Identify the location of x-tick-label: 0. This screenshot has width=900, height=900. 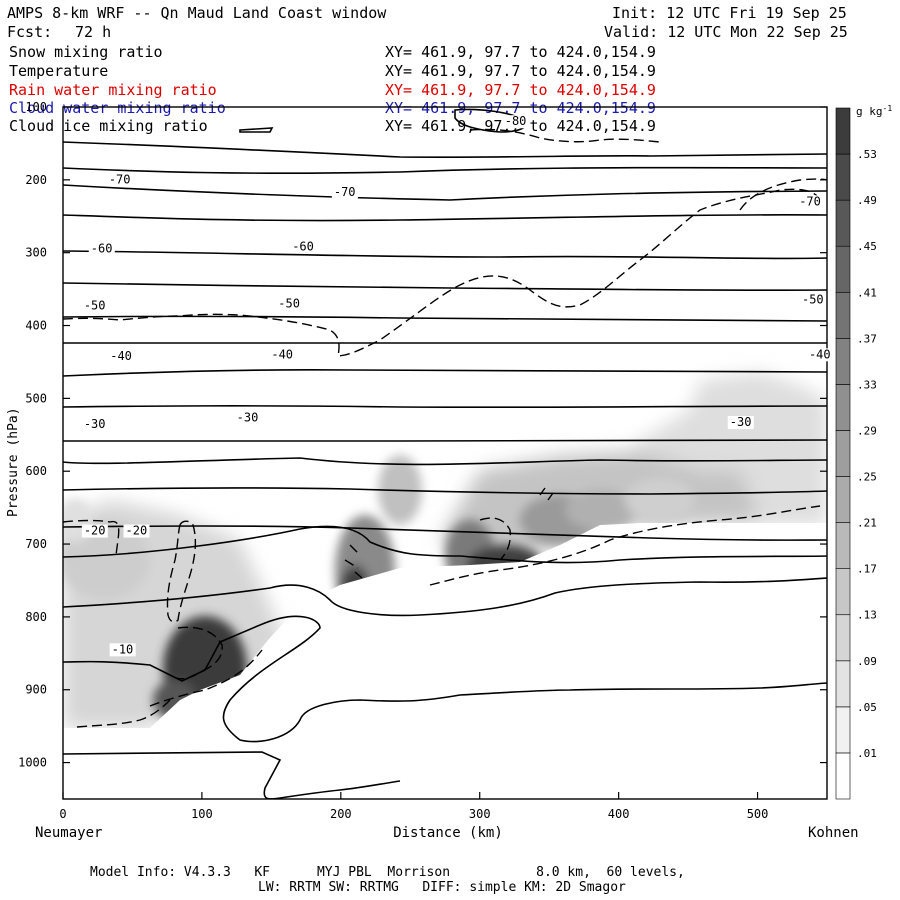
(62, 814).